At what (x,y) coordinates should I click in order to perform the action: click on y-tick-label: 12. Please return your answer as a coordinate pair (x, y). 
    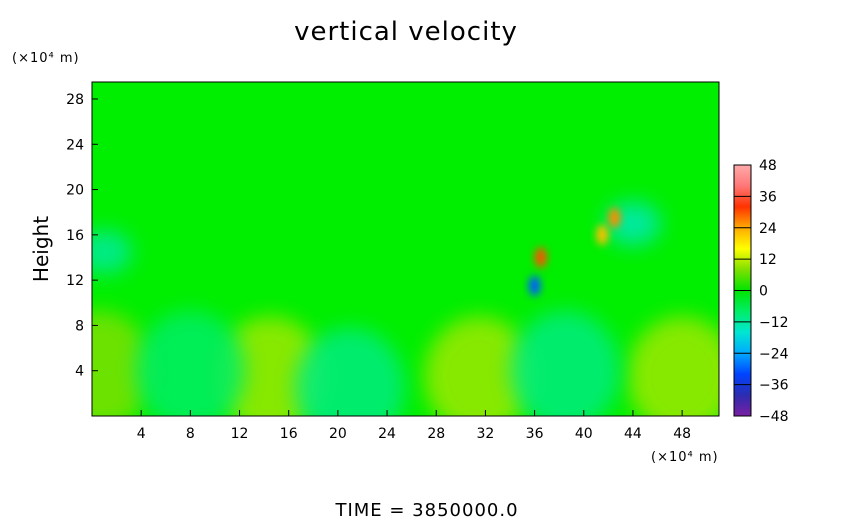
    Looking at the image, I should click on (75, 281).